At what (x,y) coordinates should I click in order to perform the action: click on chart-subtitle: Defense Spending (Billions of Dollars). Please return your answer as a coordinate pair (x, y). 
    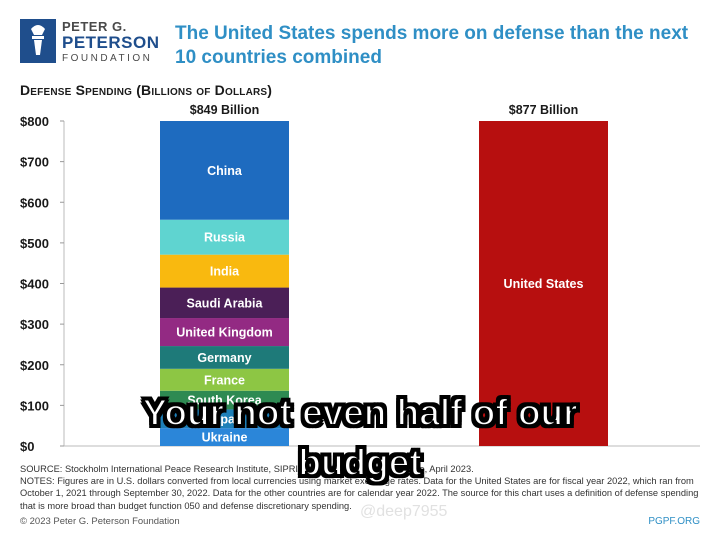
    Looking at the image, I should click on (146, 90).